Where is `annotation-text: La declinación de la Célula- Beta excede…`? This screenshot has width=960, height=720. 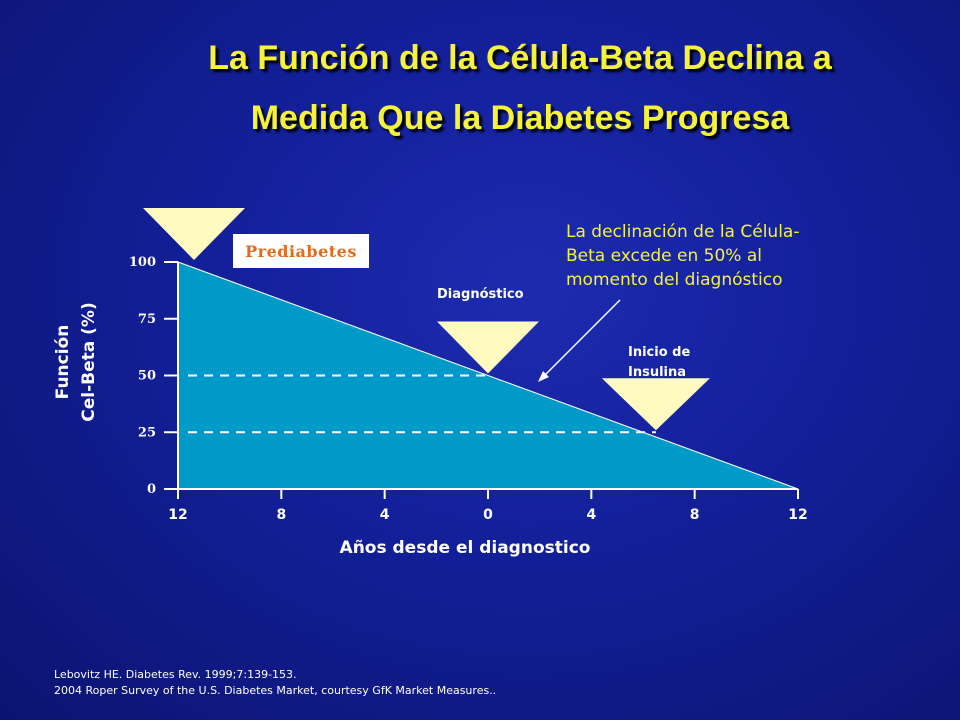 annotation-text: La declinación de la Célula- Beta excede… is located at coordinates (721, 256).